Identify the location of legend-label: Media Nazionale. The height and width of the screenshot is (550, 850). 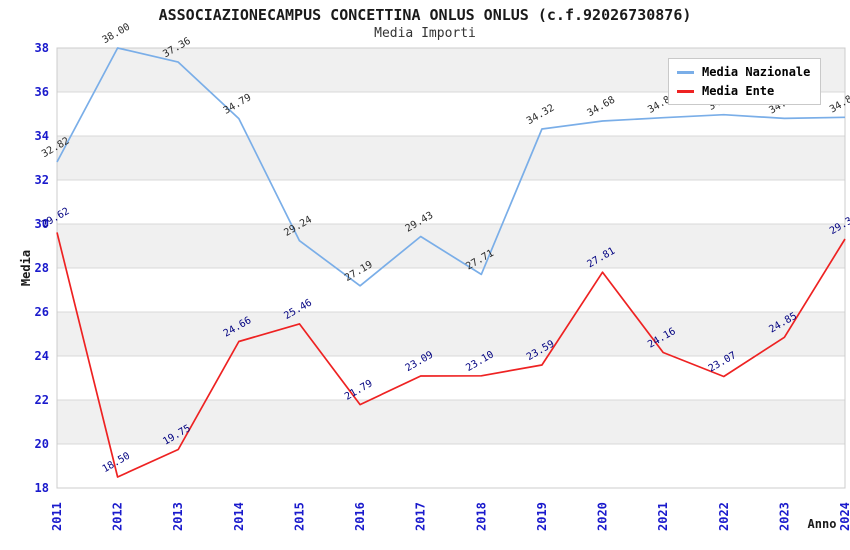
(756, 72).